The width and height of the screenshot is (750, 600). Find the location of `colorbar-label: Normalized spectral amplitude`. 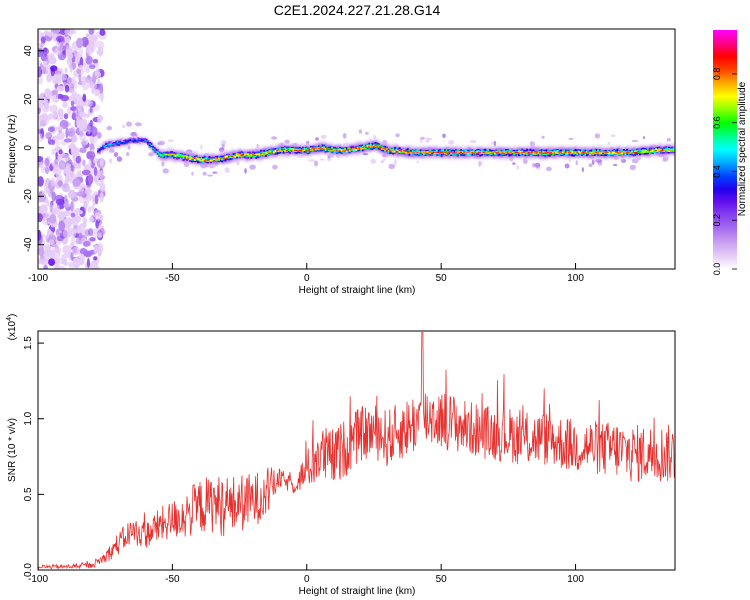

colorbar-label: Normalized spectral amplitude is located at coordinates (742, 148).